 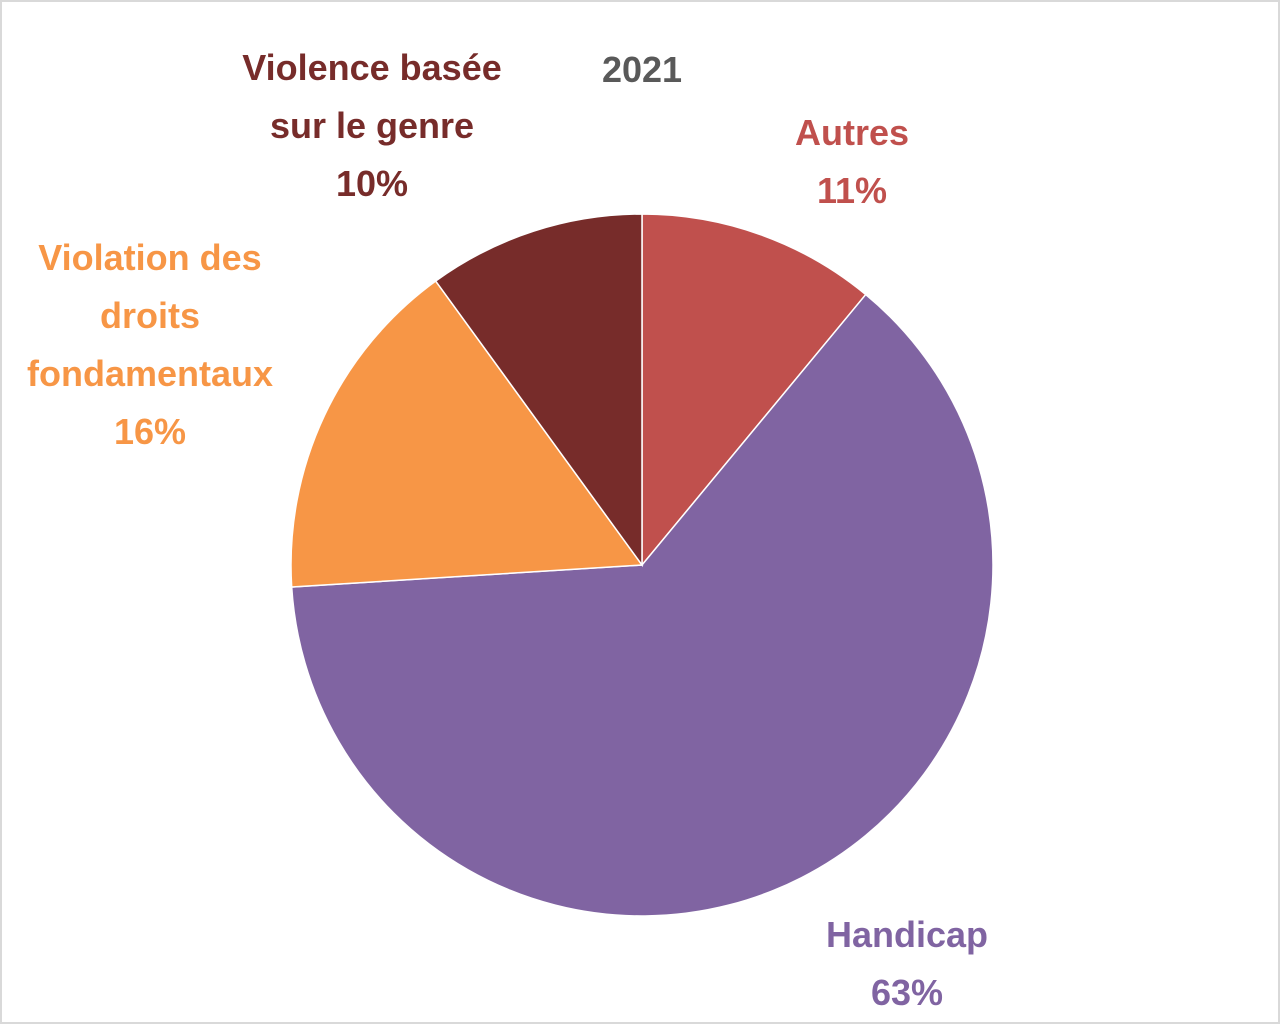 What do you see at coordinates (642, 69) in the screenshot?
I see `chart-title: 2021` at bounding box center [642, 69].